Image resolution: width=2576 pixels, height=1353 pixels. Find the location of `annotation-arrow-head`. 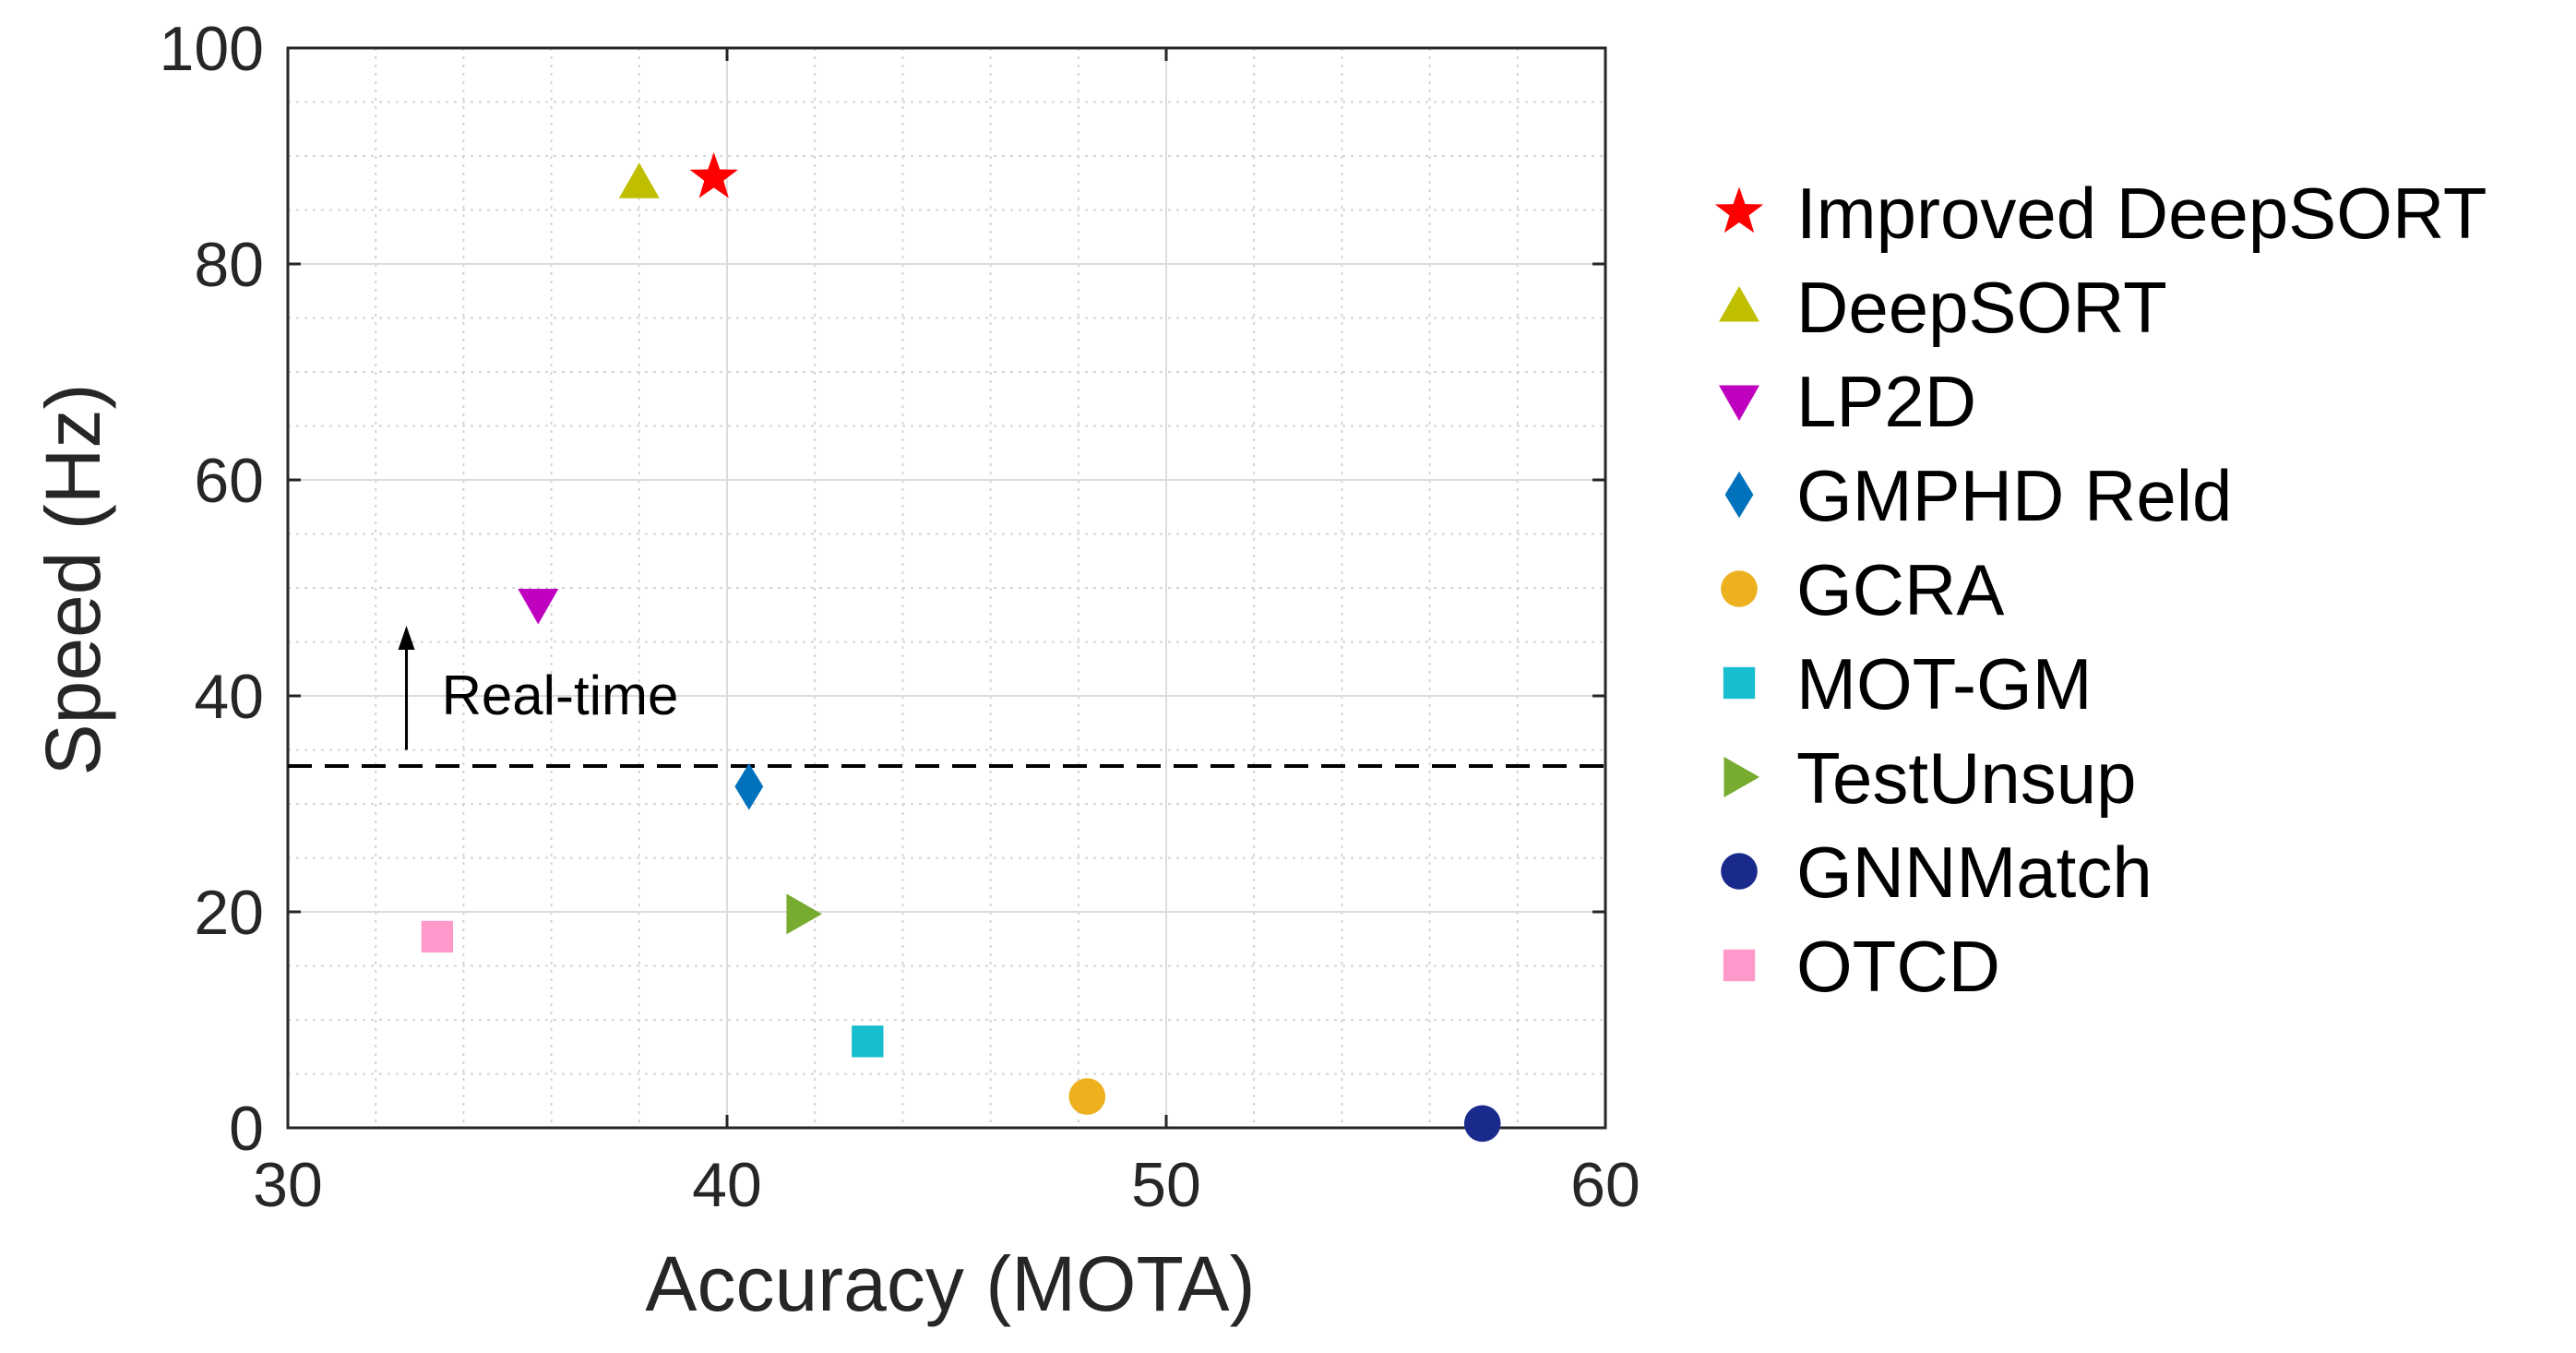

annotation-arrow-head is located at coordinates (406, 637).